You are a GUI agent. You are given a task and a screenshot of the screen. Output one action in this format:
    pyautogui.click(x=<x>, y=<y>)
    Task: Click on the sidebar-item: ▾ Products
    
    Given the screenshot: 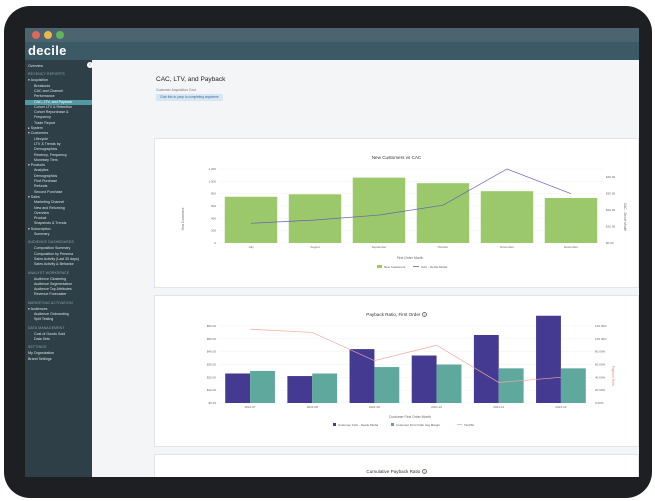 What is the action you would take?
    pyautogui.click(x=36, y=165)
    